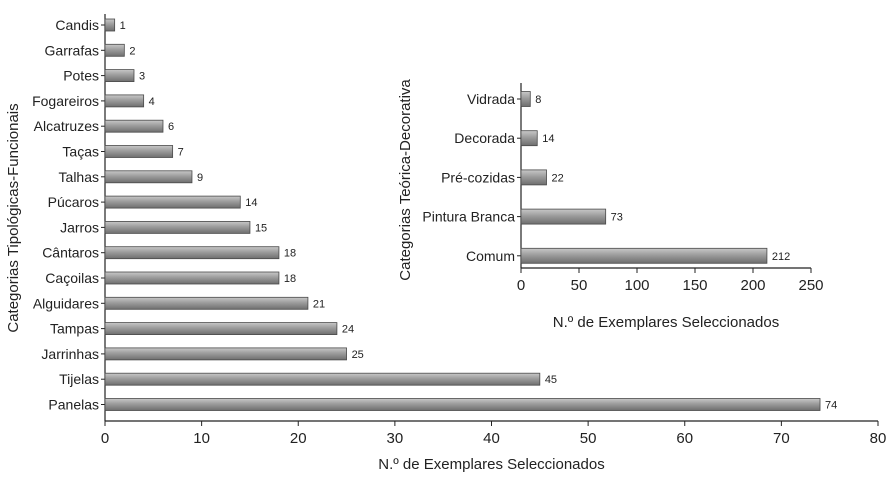 The height and width of the screenshot is (484, 891). Describe the element at coordinates (70, 354) in the screenshot. I see `category-label: Jarrinhas` at that location.